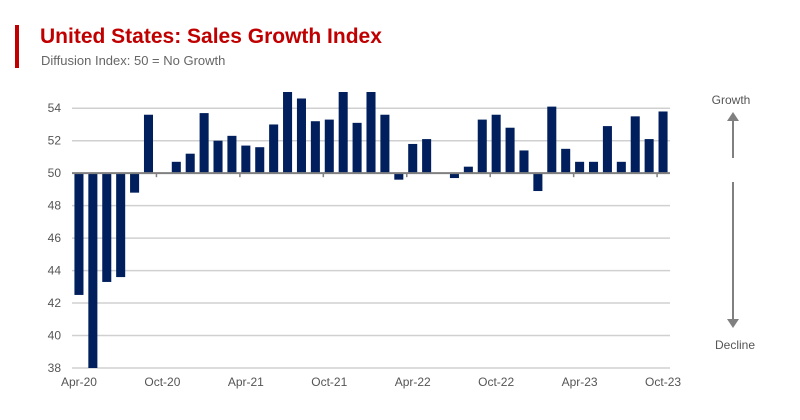 This screenshot has height=420, width=800. I want to click on y-tick-label: 50, so click(55, 173).